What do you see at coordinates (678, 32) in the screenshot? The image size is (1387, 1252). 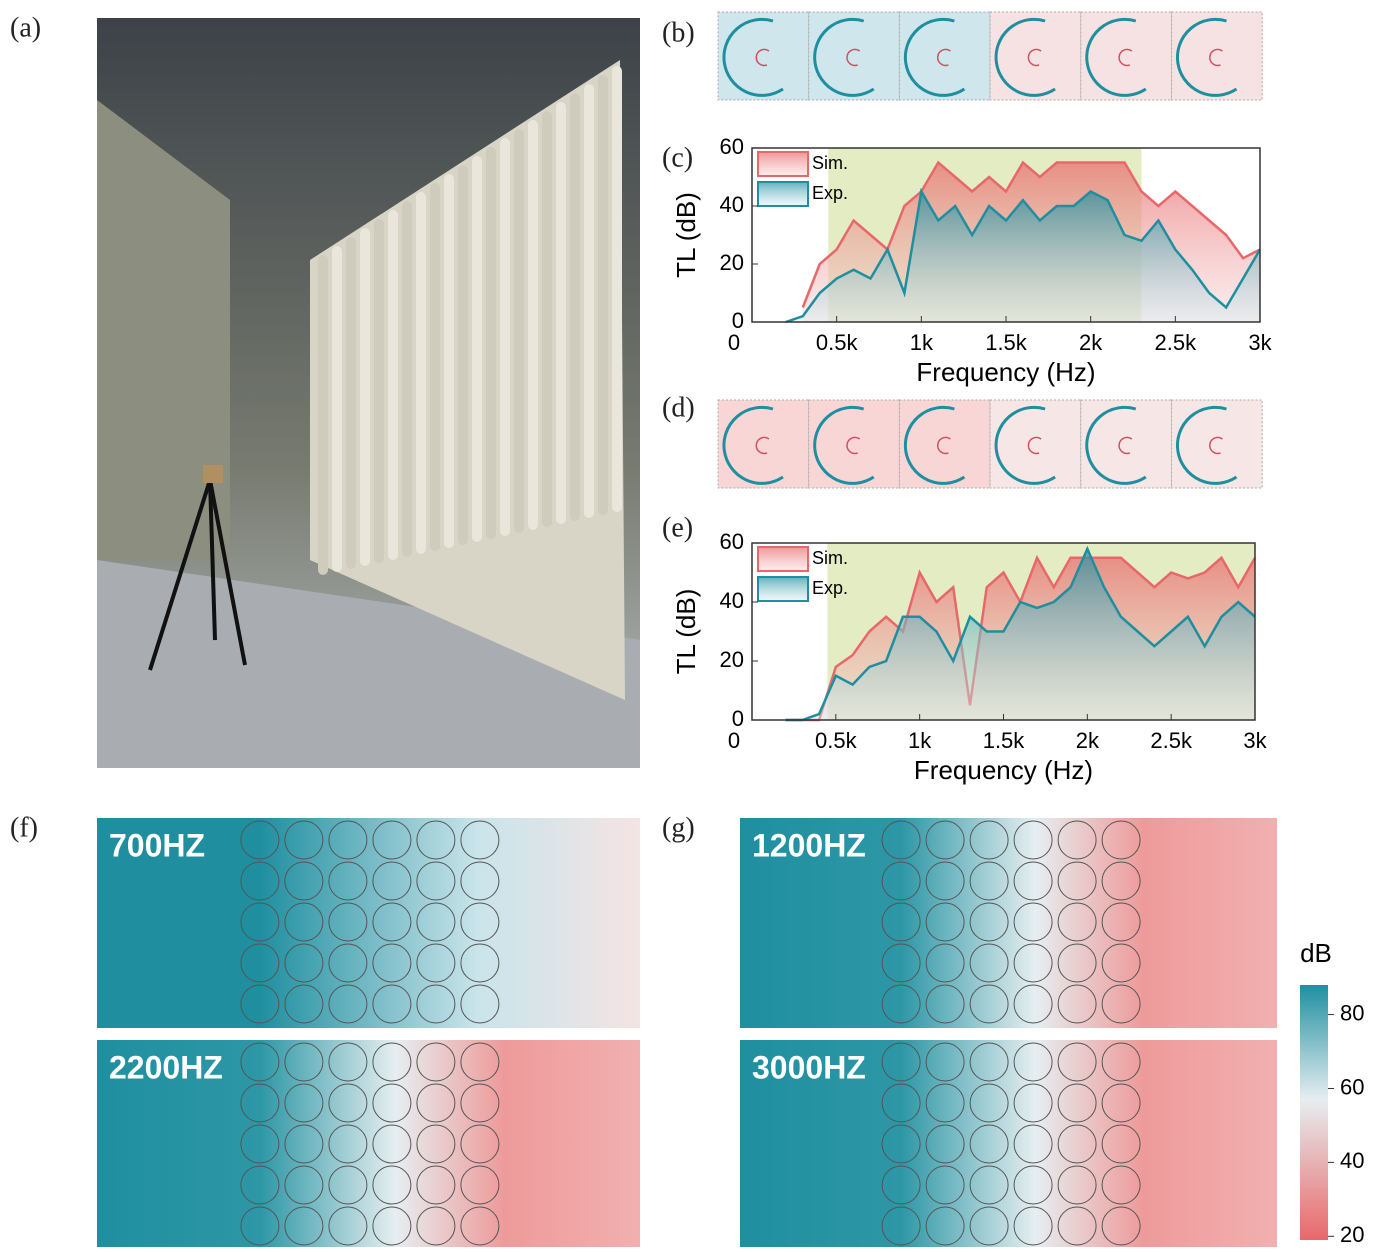 I see `panel-label: (b)` at bounding box center [678, 32].